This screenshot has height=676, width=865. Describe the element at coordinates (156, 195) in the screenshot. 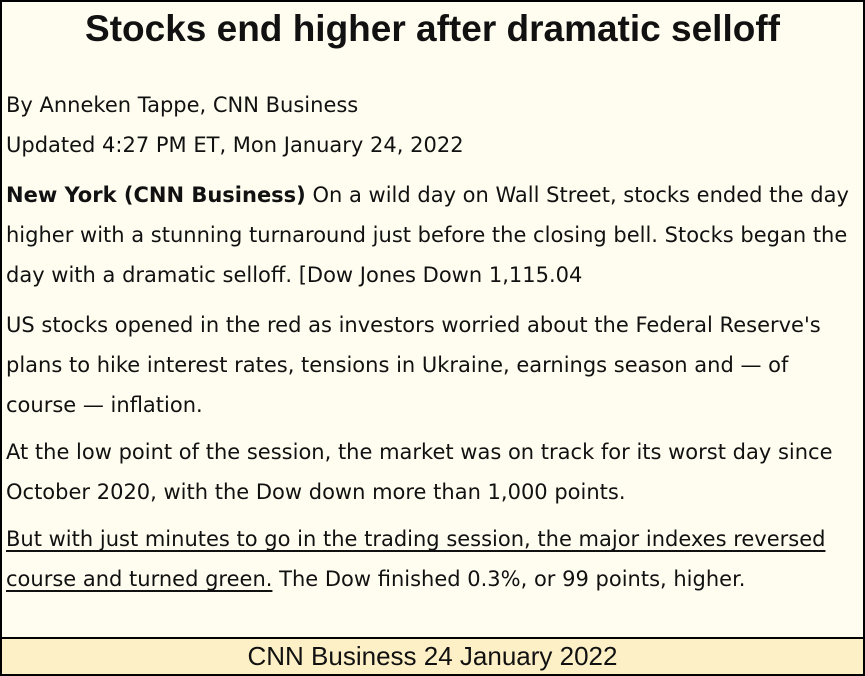

I see `paragraph-dateline: New York (CNN Business)` at that location.